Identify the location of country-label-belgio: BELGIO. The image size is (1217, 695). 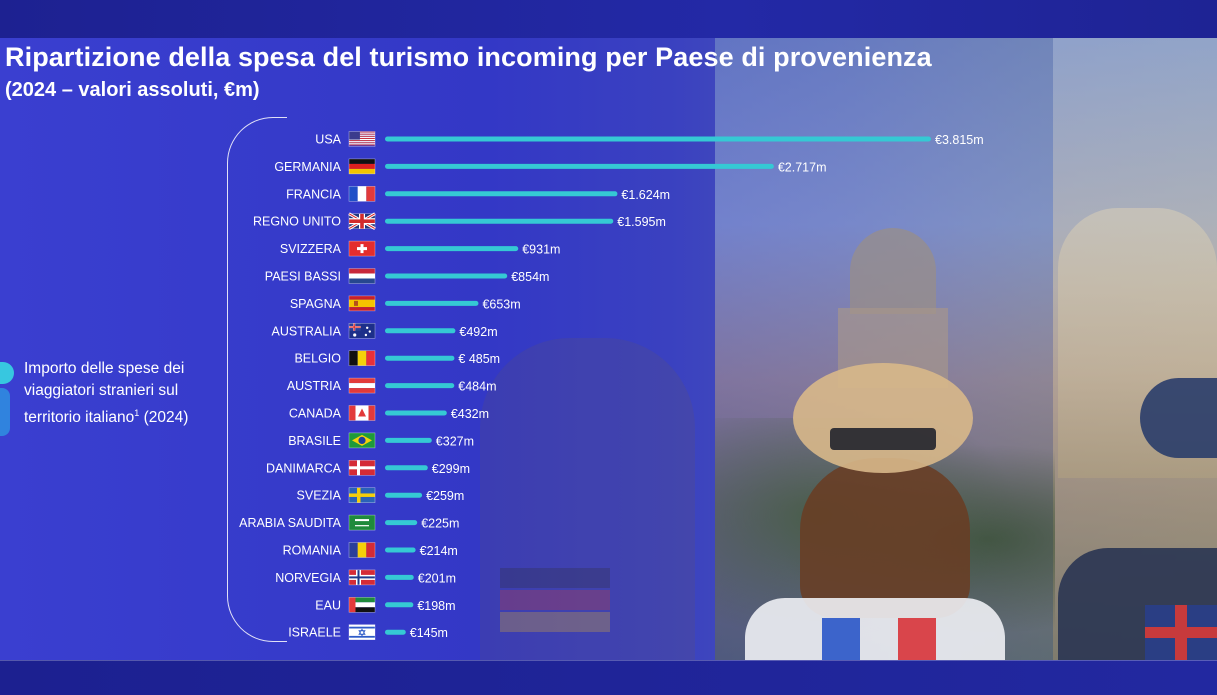
(317, 359).